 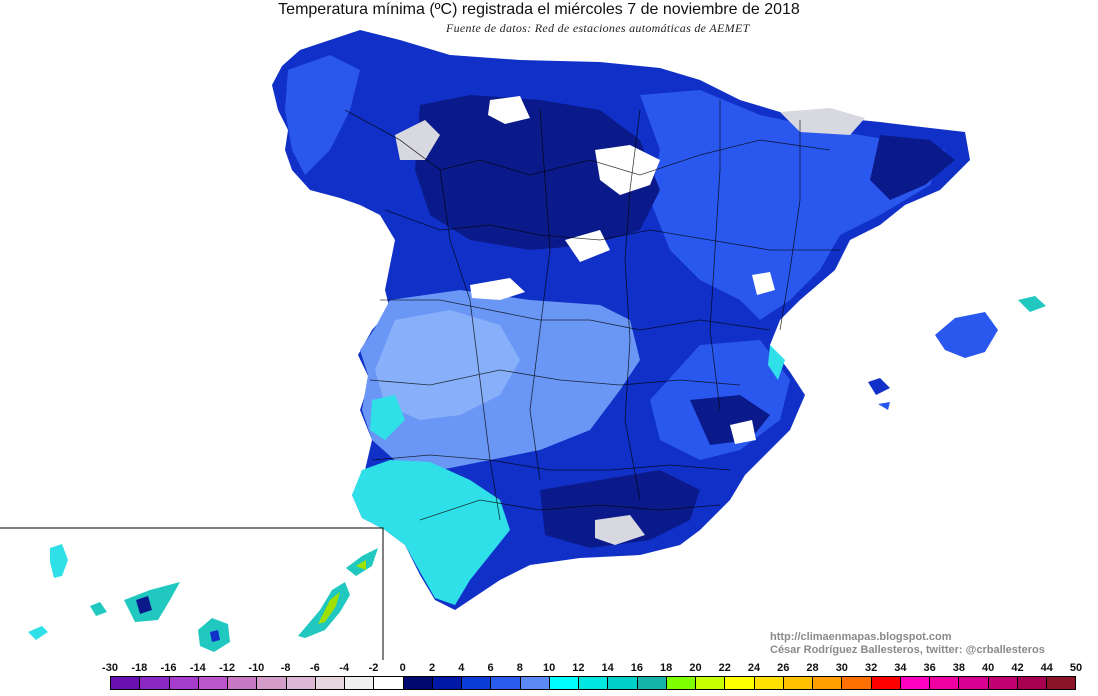 What do you see at coordinates (1017, 668) in the screenshot?
I see `legend-tick-label: 42` at bounding box center [1017, 668].